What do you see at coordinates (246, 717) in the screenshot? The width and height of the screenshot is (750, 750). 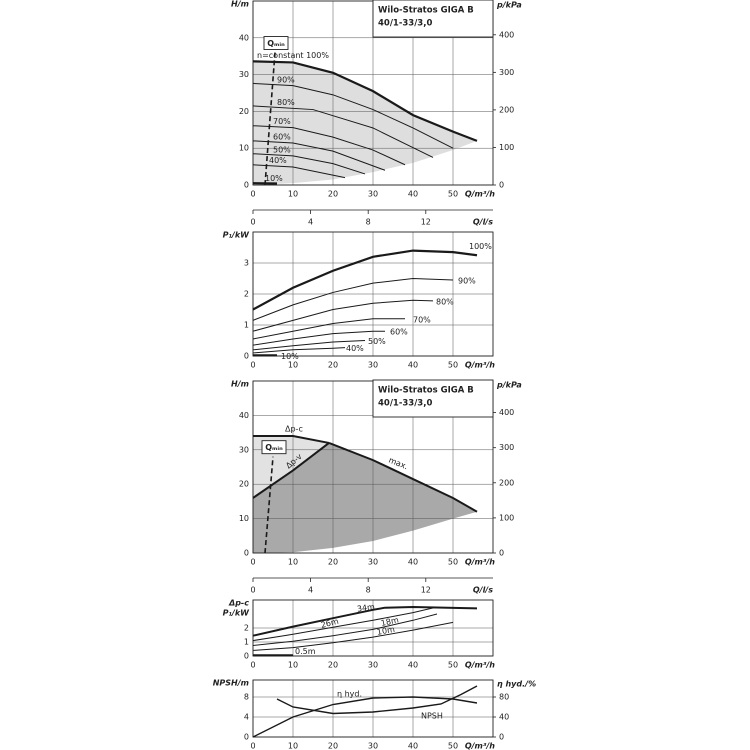 I see `y-tick-label: 4` at bounding box center [246, 717].